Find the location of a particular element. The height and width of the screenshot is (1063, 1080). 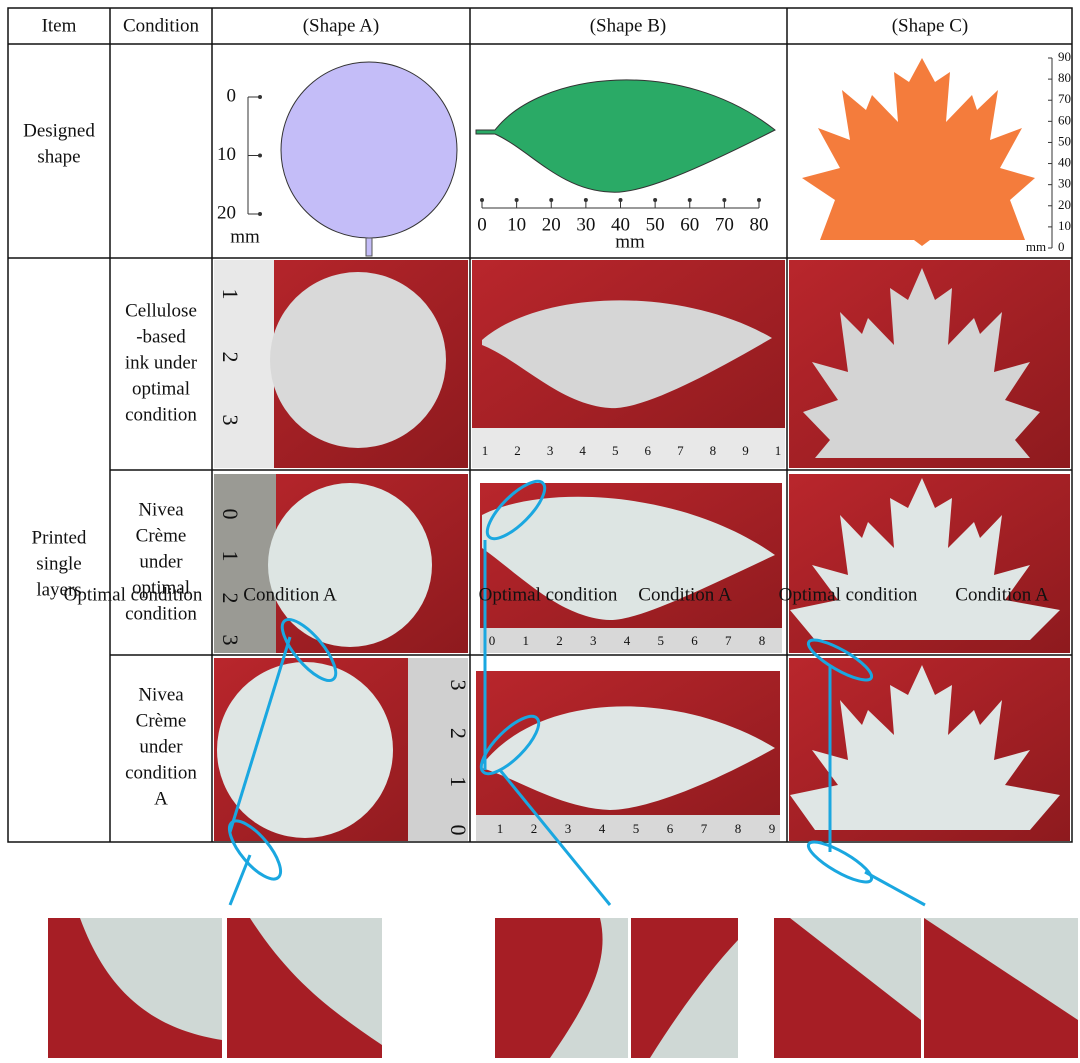

header-cell: (Shape B) is located at coordinates (628, 25).